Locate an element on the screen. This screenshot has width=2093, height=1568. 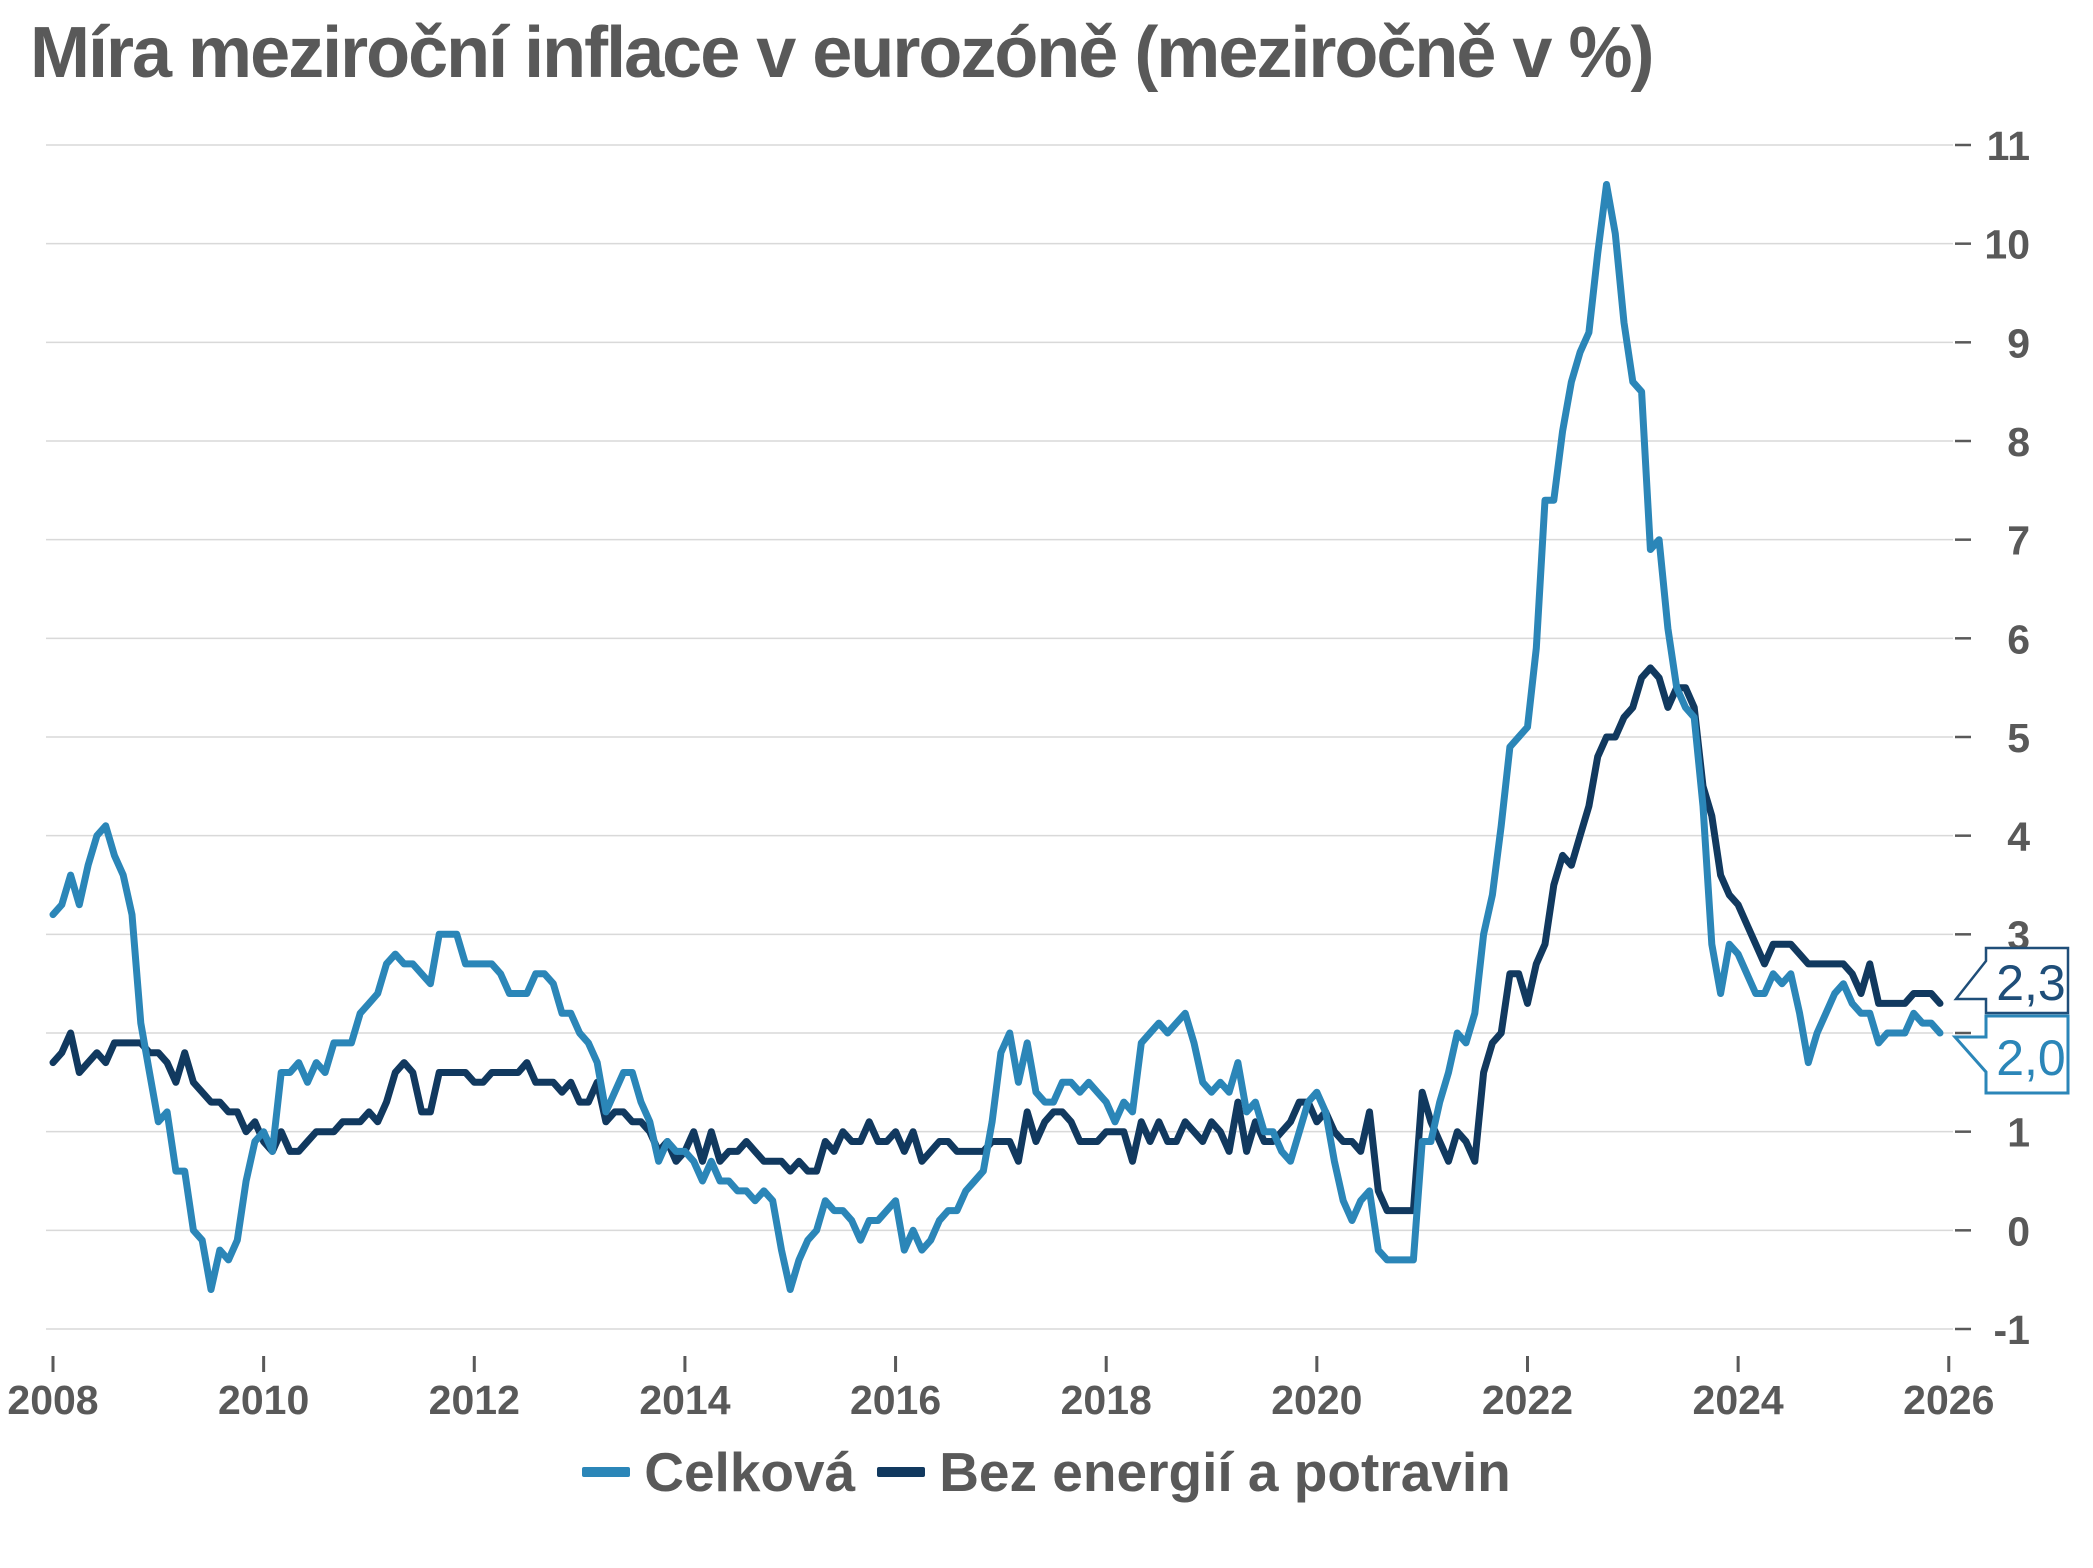
x-axis-label: 2024 is located at coordinates (1738, 1400).